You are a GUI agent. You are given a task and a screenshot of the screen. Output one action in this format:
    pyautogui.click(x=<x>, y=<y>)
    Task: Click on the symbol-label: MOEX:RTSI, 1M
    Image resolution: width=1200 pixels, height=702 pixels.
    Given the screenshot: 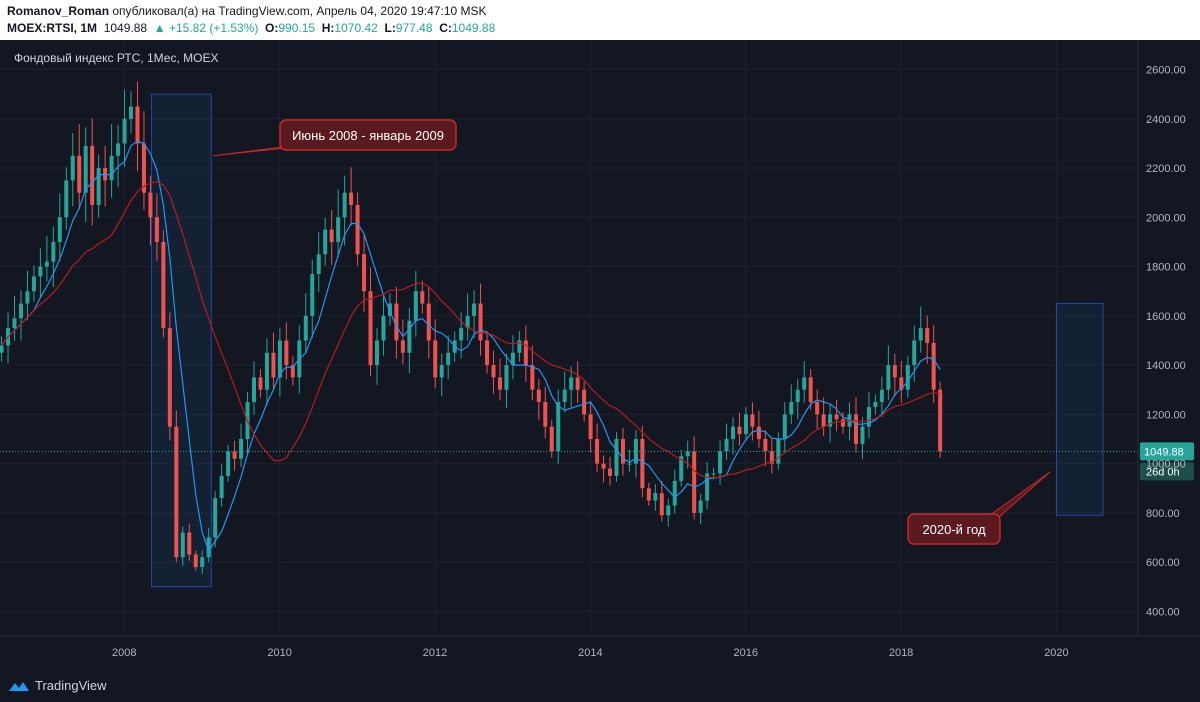 What is the action you would take?
    pyautogui.click(x=52, y=28)
    